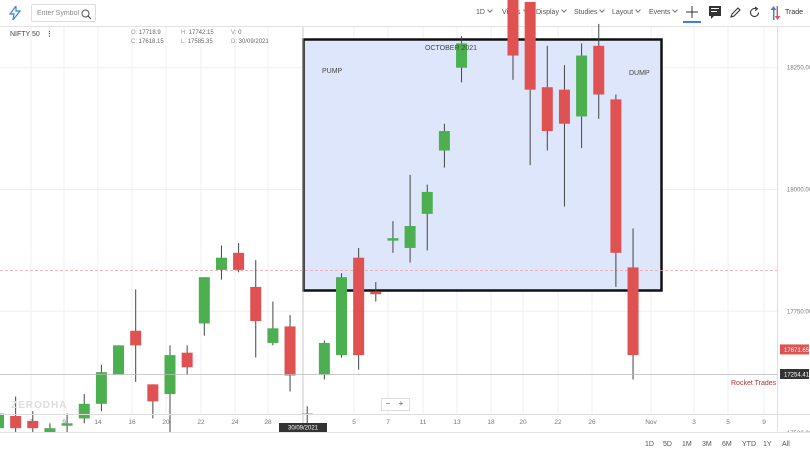 This screenshot has height=456, width=810. What do you see at coordinates (586, 12) in the screenshot?
I see `studies-label: Studies` at bounding box center [586, 12].